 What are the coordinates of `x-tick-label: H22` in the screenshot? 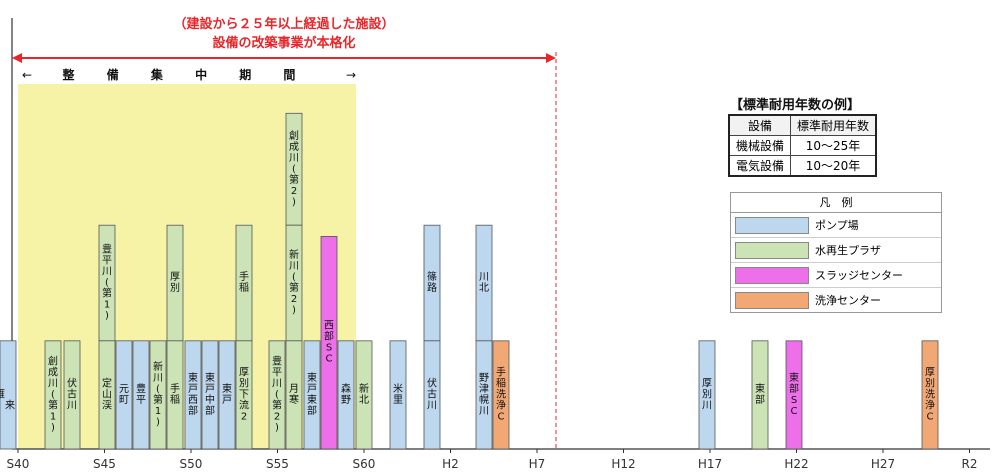 It's located at (796, 464).